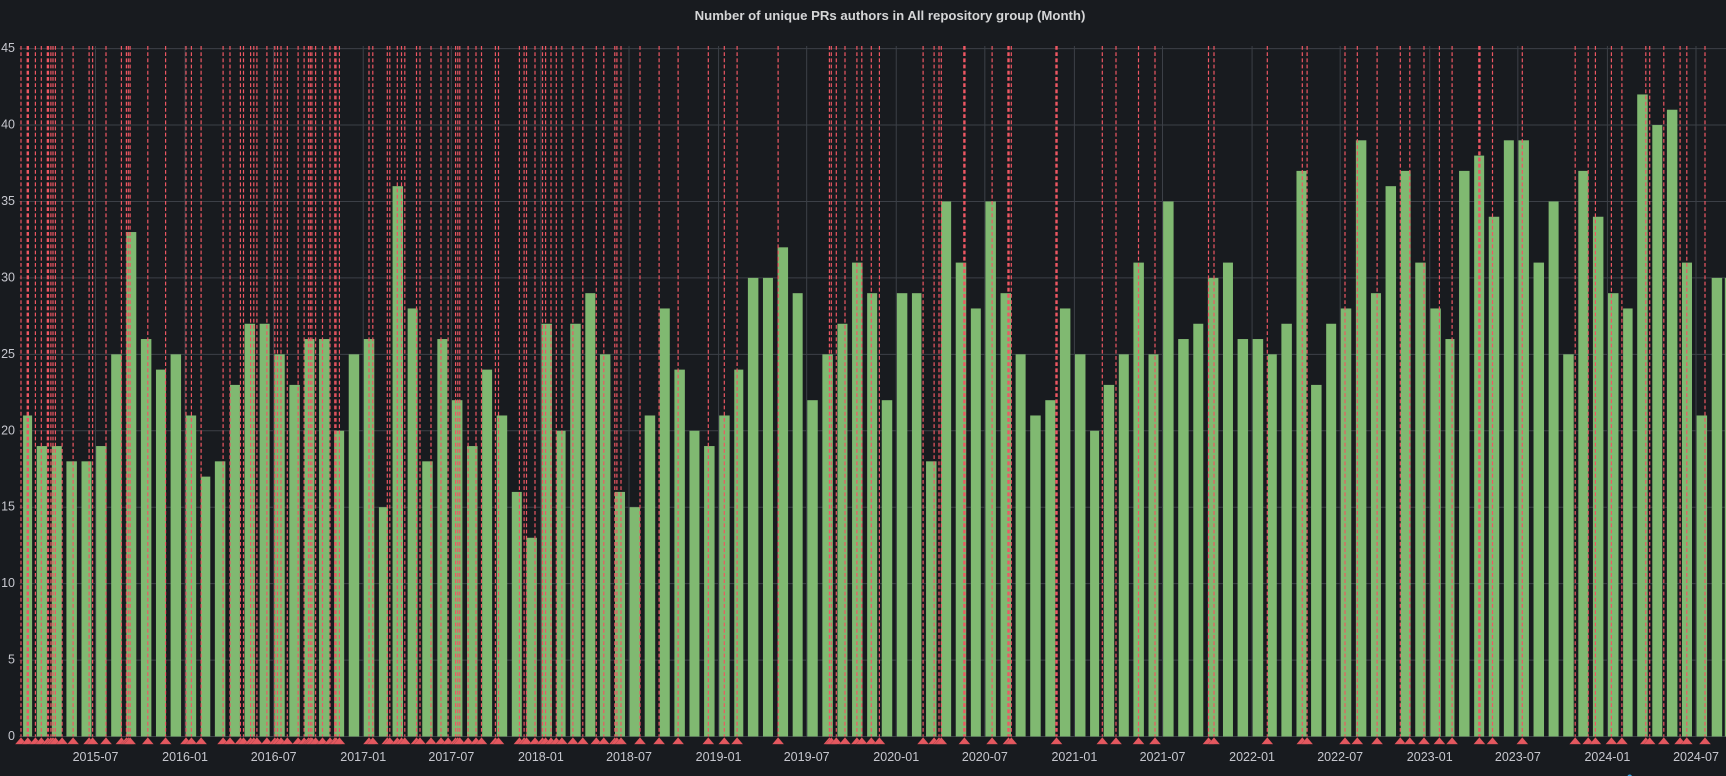 This screenshot has width=1726, height=776. Describe the element at coordinates (8, 354) in the screenshot. I see `svg-text: 25` at that location.